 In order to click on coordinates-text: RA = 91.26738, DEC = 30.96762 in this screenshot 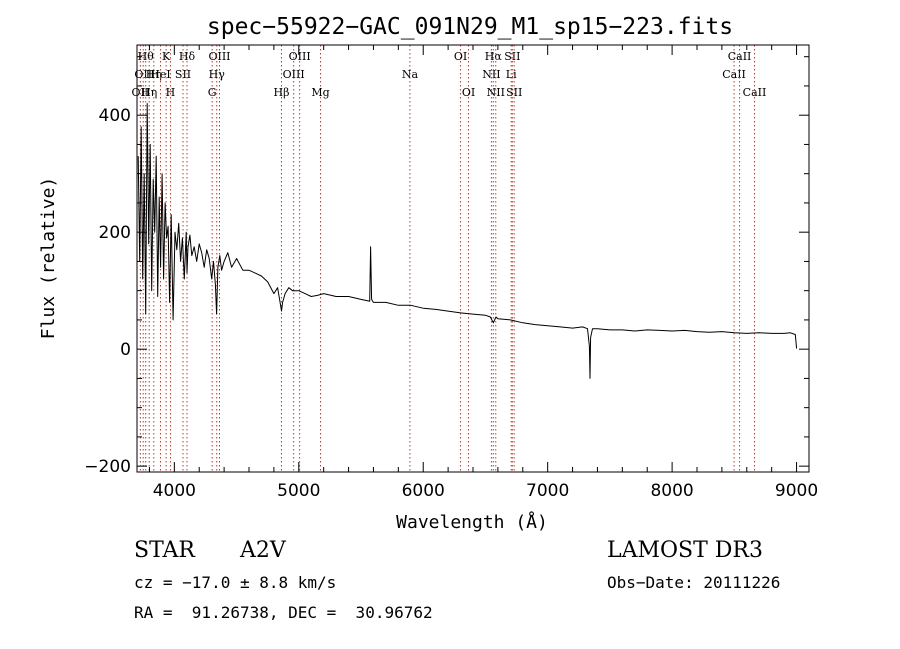, I will do `click(283, 612)`.